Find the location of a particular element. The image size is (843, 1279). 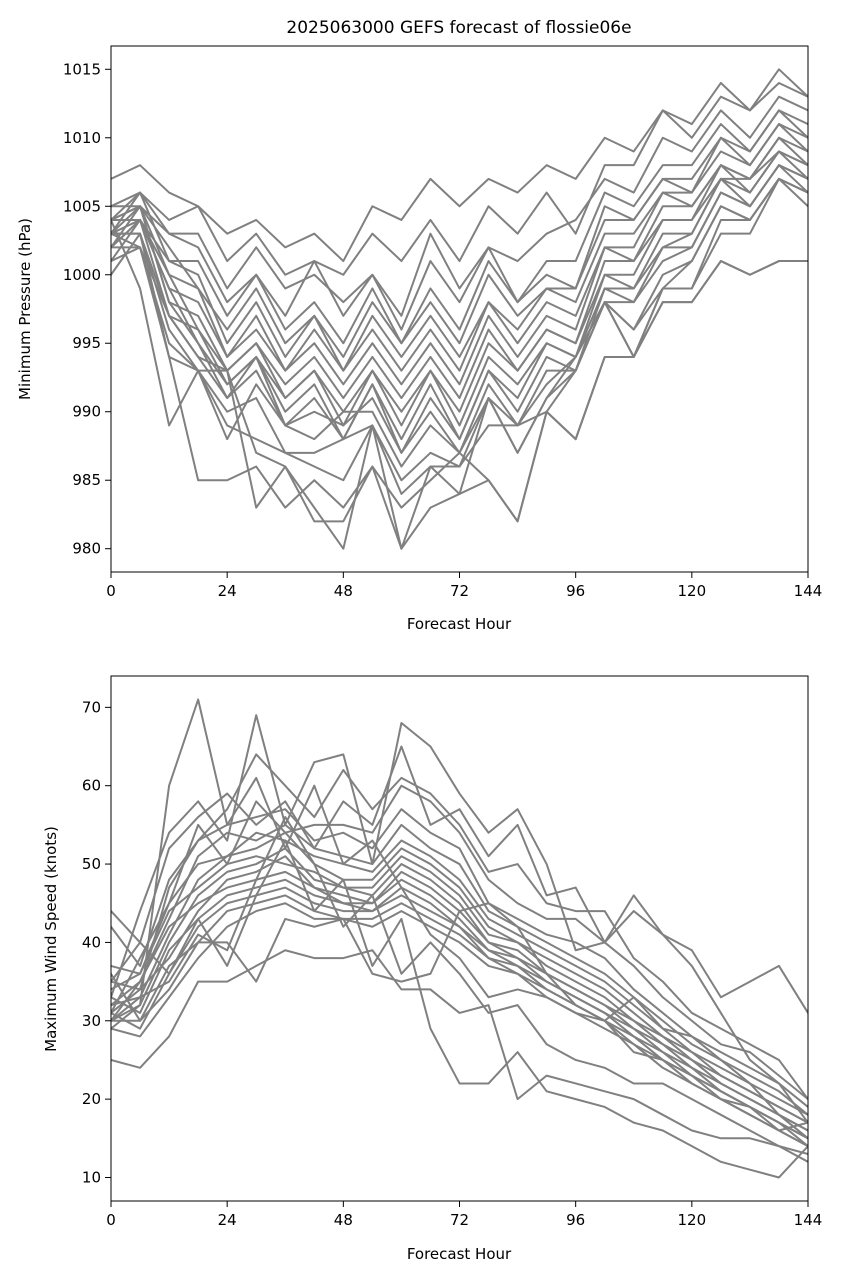

pressure-x-tick-label: 0 is located at coordinates (111, 591).